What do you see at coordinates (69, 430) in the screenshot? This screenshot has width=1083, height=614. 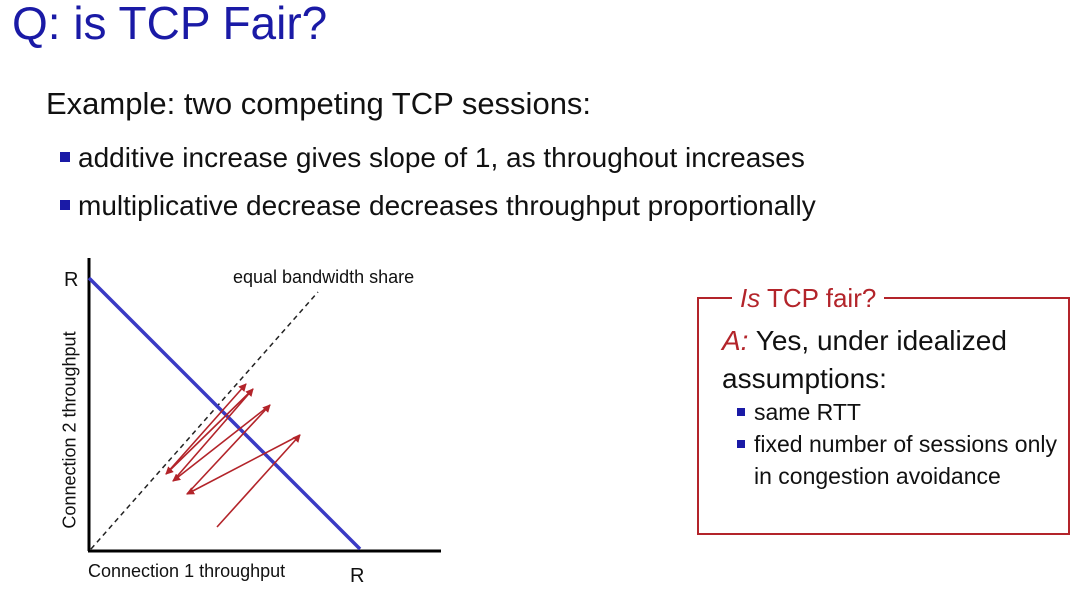 I see `y-axis-label: Connection 2 throughput` at bounding box center [69, 430].